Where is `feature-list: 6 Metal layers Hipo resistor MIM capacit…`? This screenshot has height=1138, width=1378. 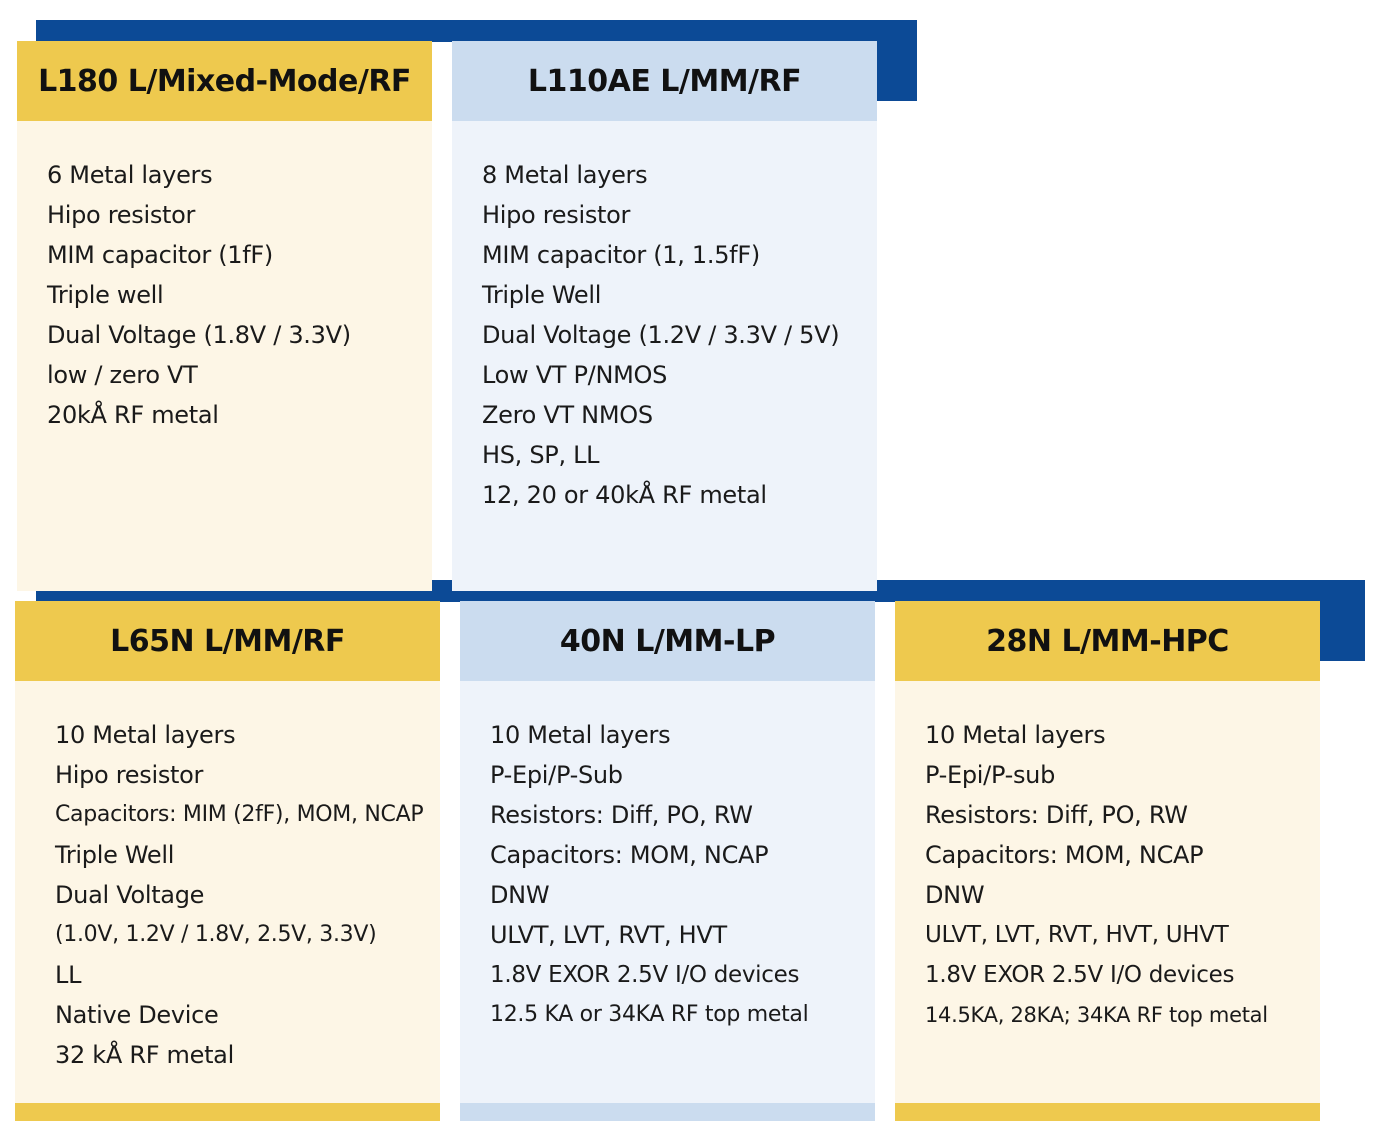 feature-list: 6 Metal layers Hipo resistor MIM capacit… is located at coordinates (199, 295).